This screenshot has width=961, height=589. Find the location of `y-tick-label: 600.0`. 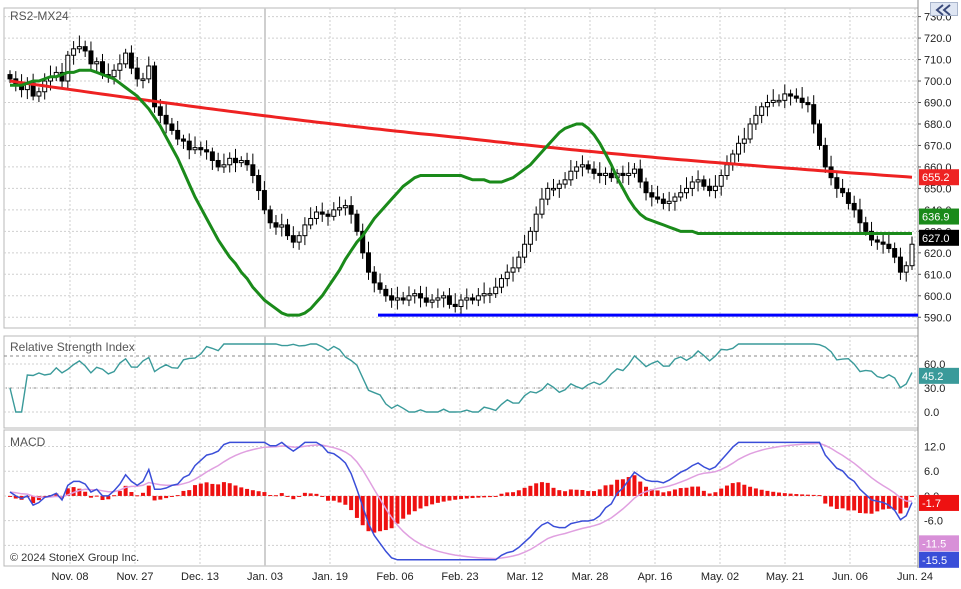

y-tick-label: 600.0 is located at coordinates (938, 297).